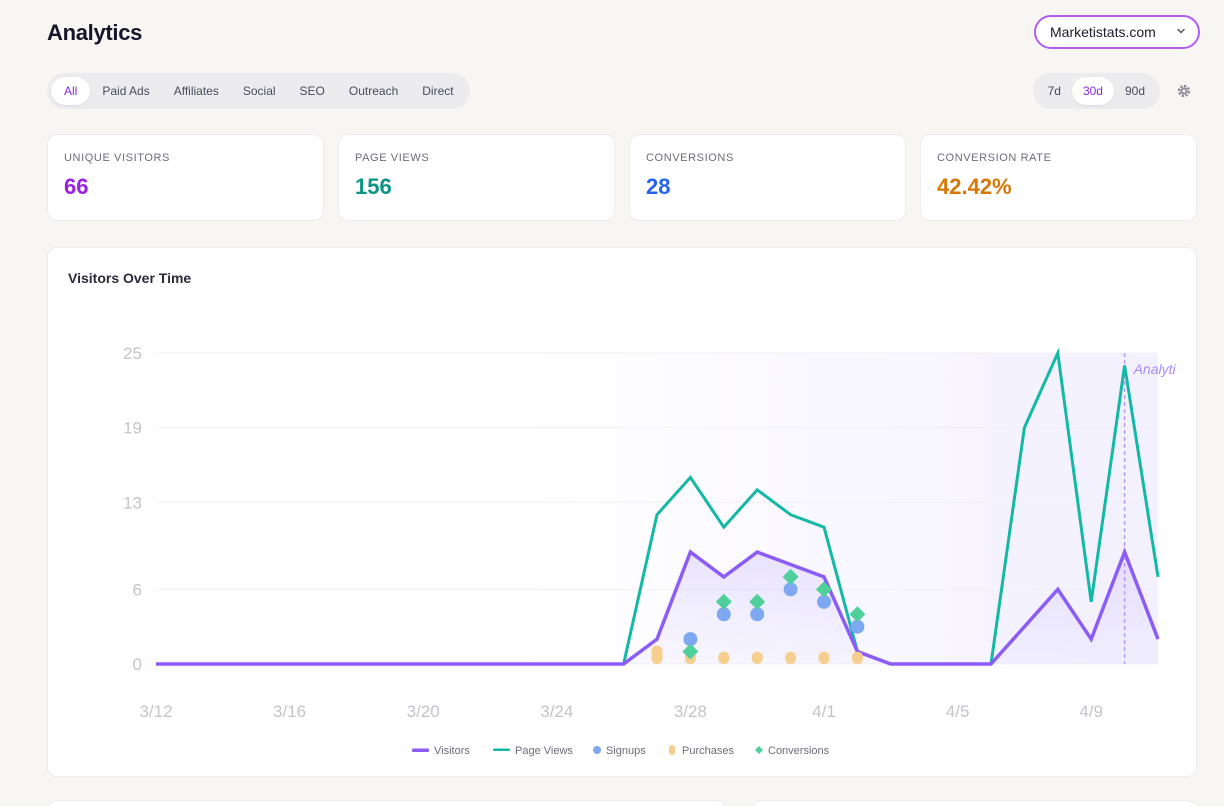 The height and width of the screenshot is (806, 1224). I want to click on x-tick-label: 3/16, so click(289, 711).